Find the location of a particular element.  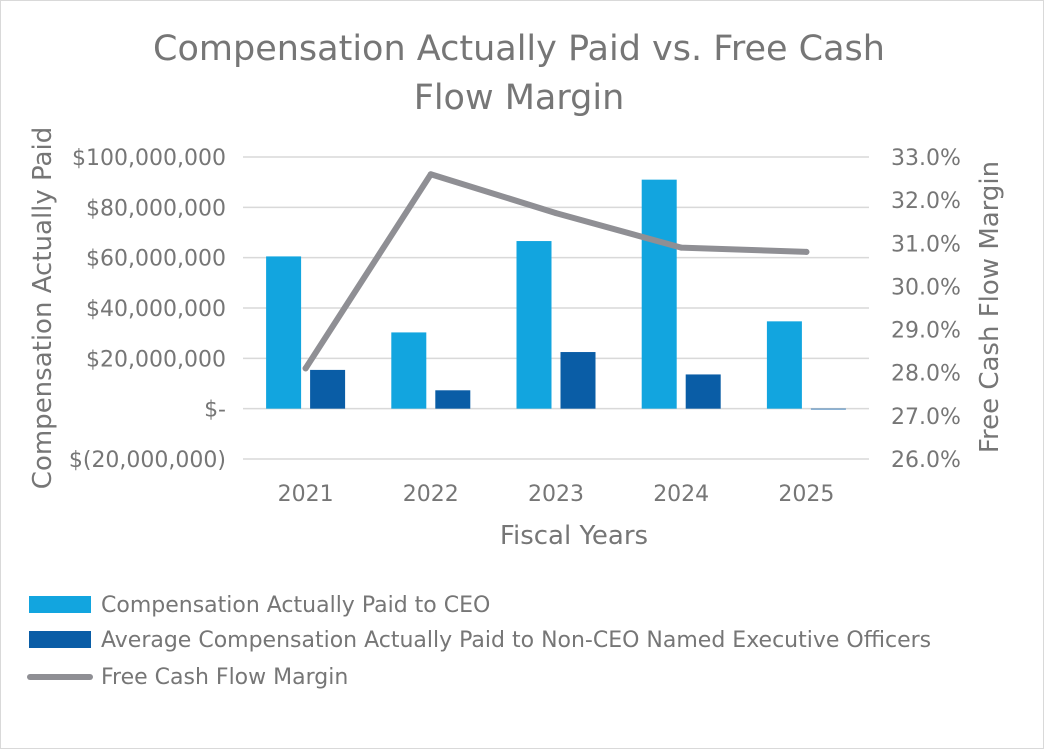

legend-label-ceo: Compensation Actually Paid to CEO is located at coordinates (295, 605).